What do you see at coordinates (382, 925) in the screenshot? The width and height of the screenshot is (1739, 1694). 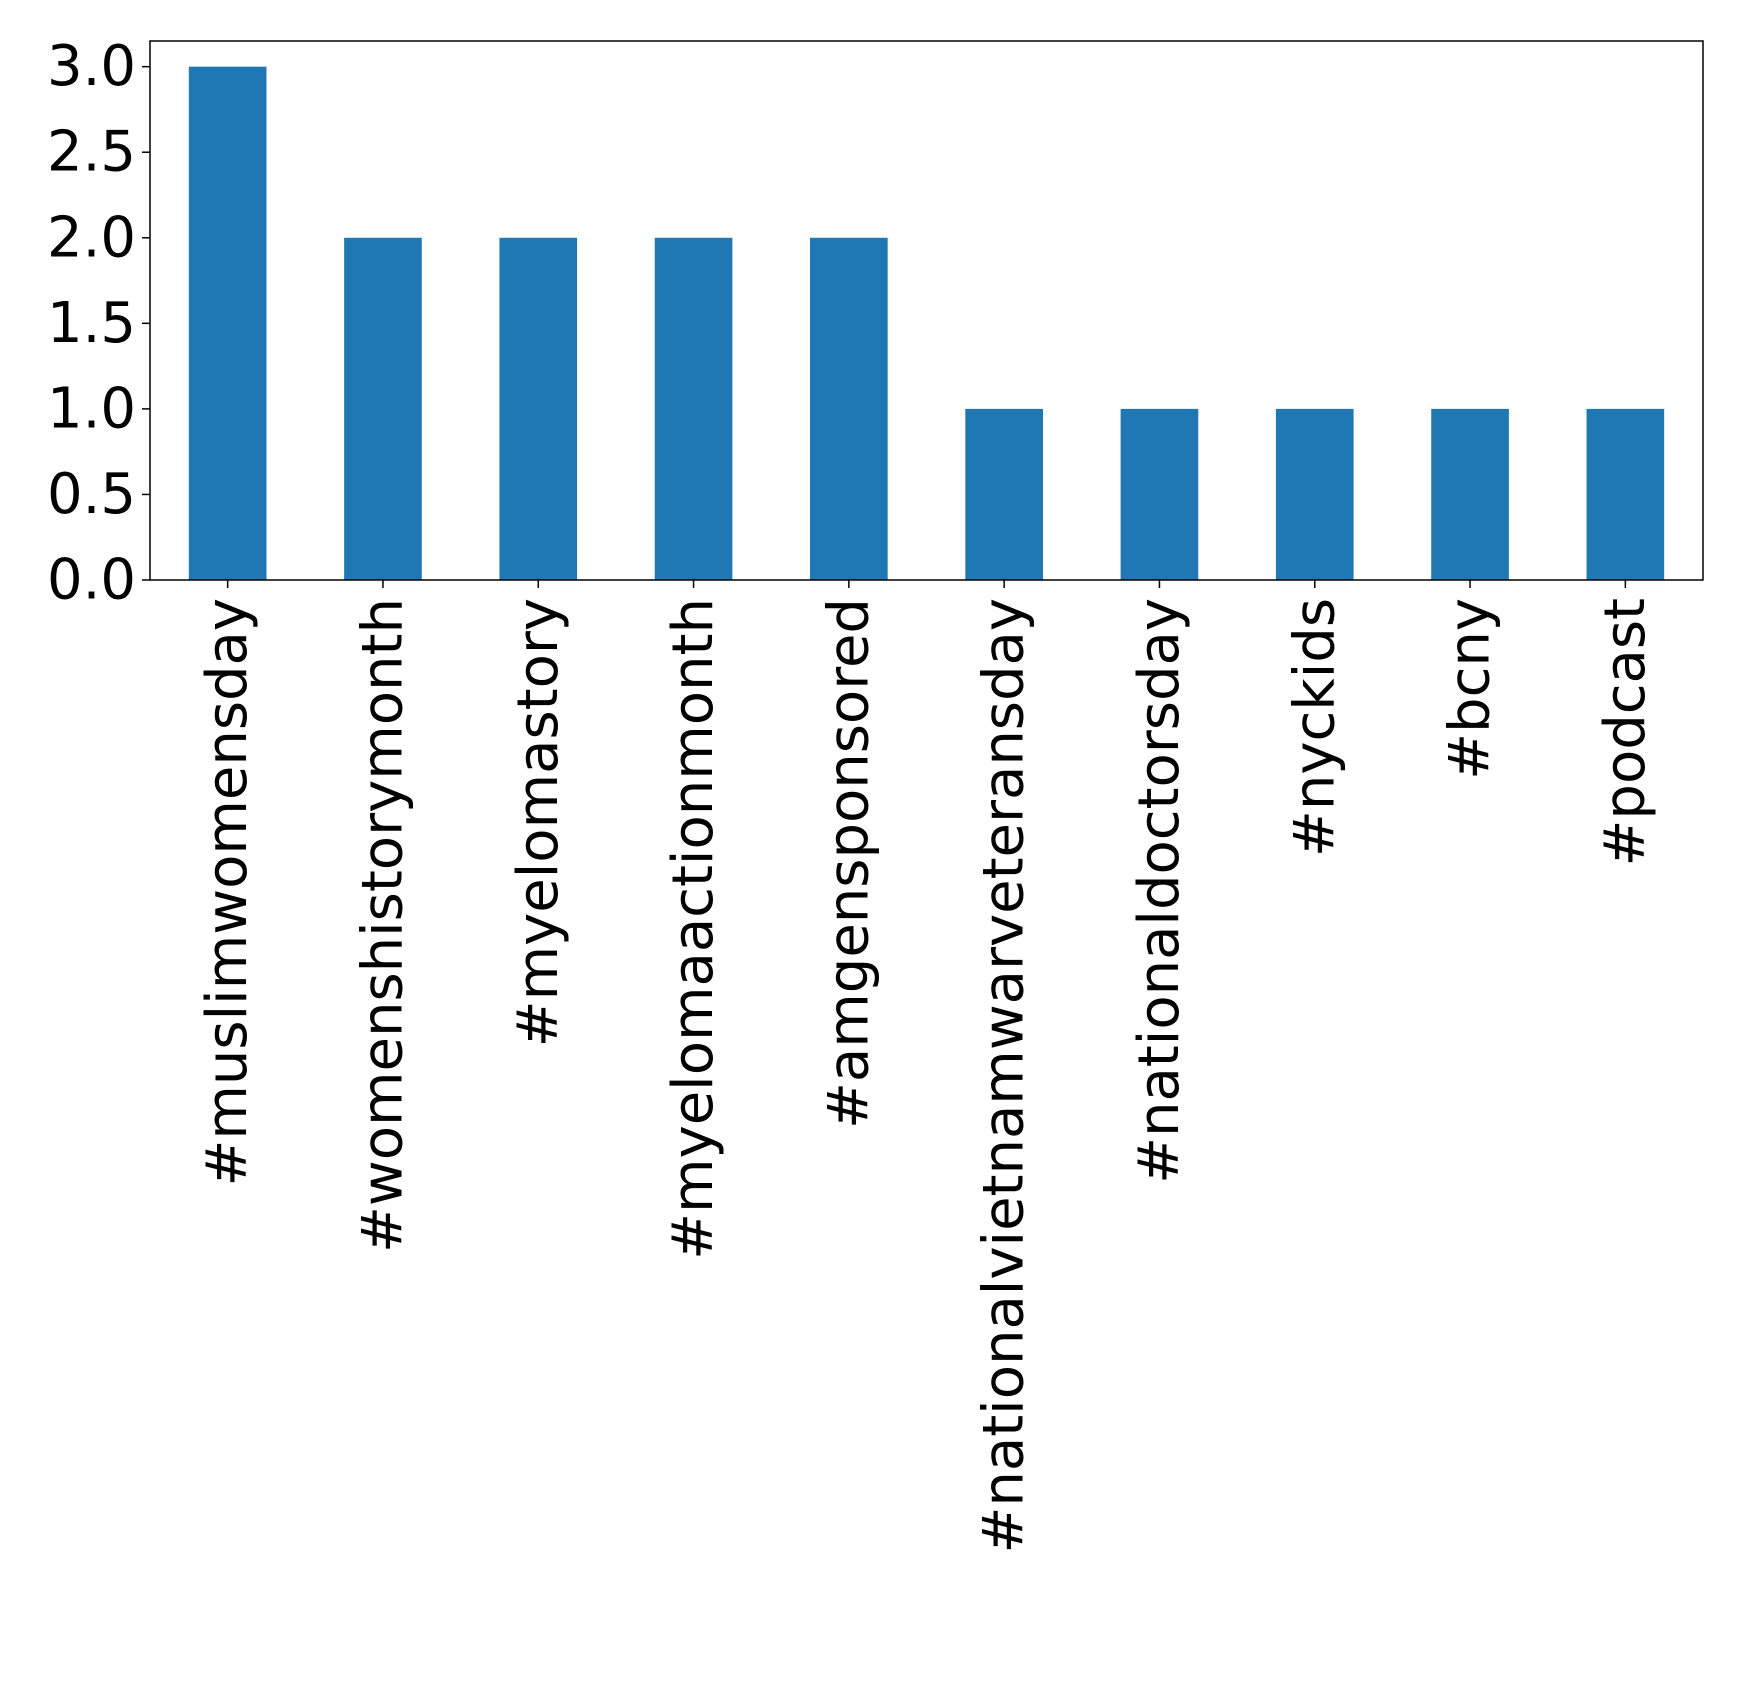 I see `x-tick-label: #womenshistorymonth` at bounding box center [382, 925].